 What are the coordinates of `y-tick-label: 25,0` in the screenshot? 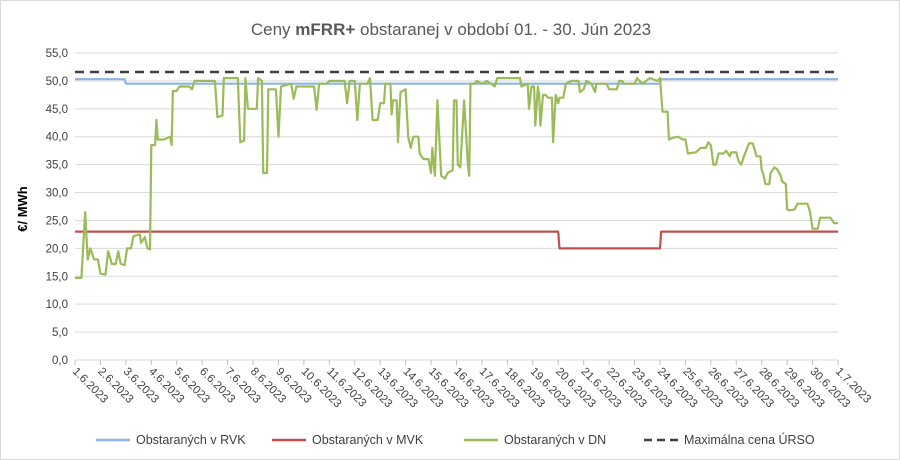 It's located at (57, 221).